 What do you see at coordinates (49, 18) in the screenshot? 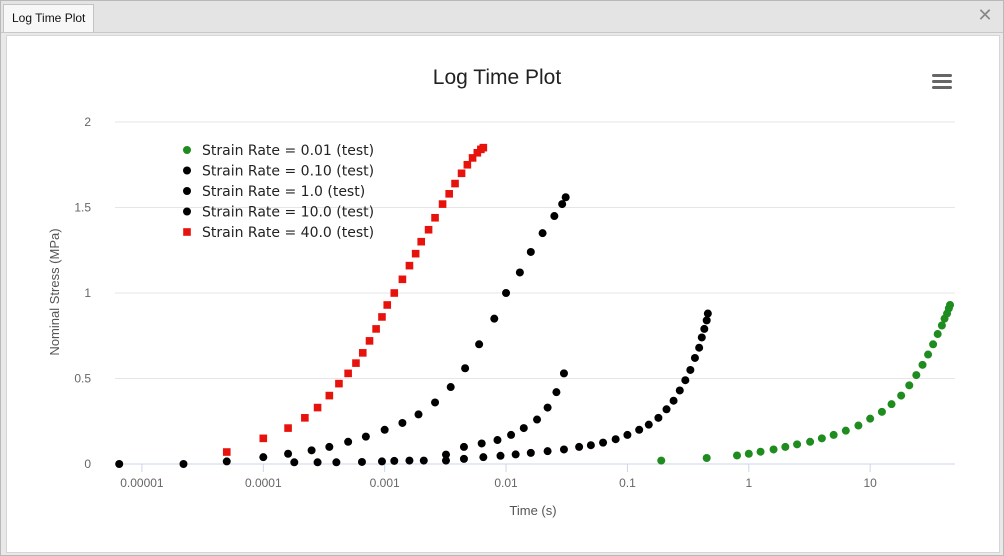
I see `tab-log-time-plot: Log Time Plot` at bounding box center [49, 18].